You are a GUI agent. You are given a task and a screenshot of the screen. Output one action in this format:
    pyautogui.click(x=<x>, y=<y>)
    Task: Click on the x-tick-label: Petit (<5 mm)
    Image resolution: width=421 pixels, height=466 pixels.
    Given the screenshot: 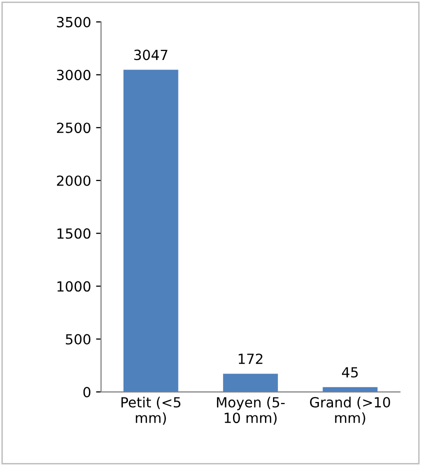 What is the action you would take?
    pyautogui.click(x=150, y=410)
    